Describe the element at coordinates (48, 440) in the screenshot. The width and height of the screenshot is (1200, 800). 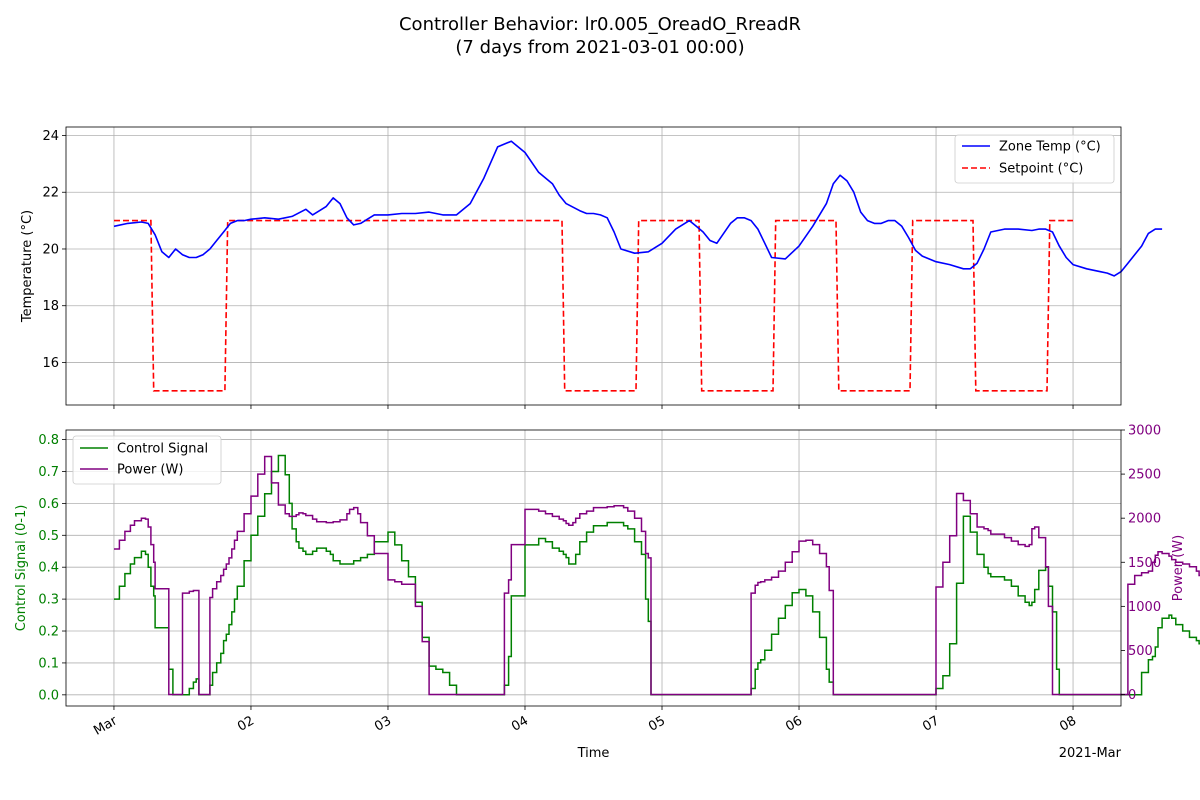
I see `bottom-left-y-tick-label: 0.8` at that location.